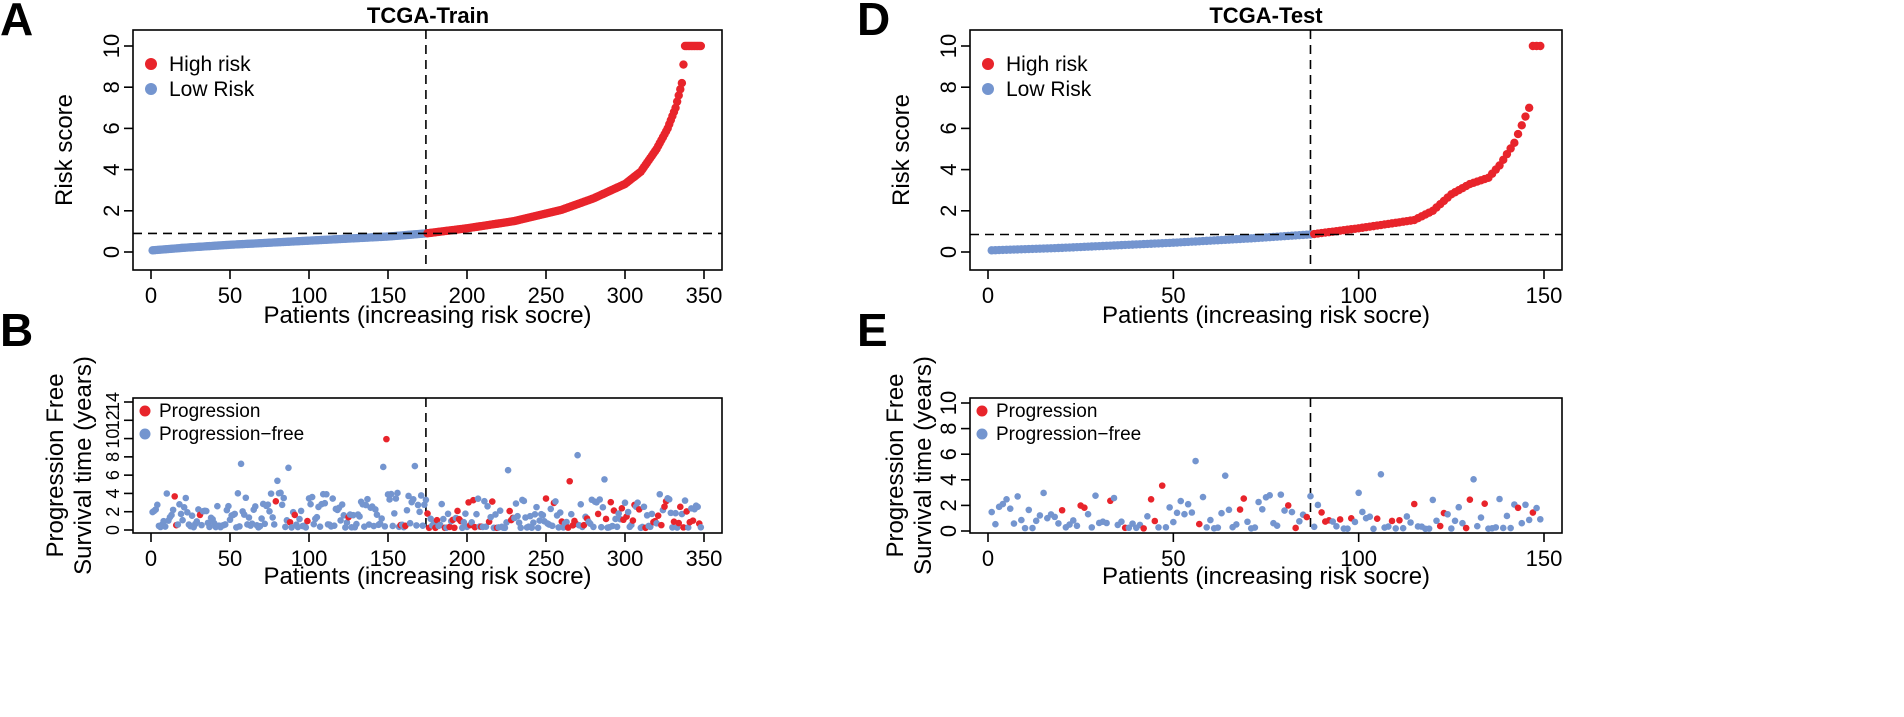  What do you see at coordinates (113, 512) in the screenshot?
I see `y-tick-label: 2` at bounding box center [113, 512].